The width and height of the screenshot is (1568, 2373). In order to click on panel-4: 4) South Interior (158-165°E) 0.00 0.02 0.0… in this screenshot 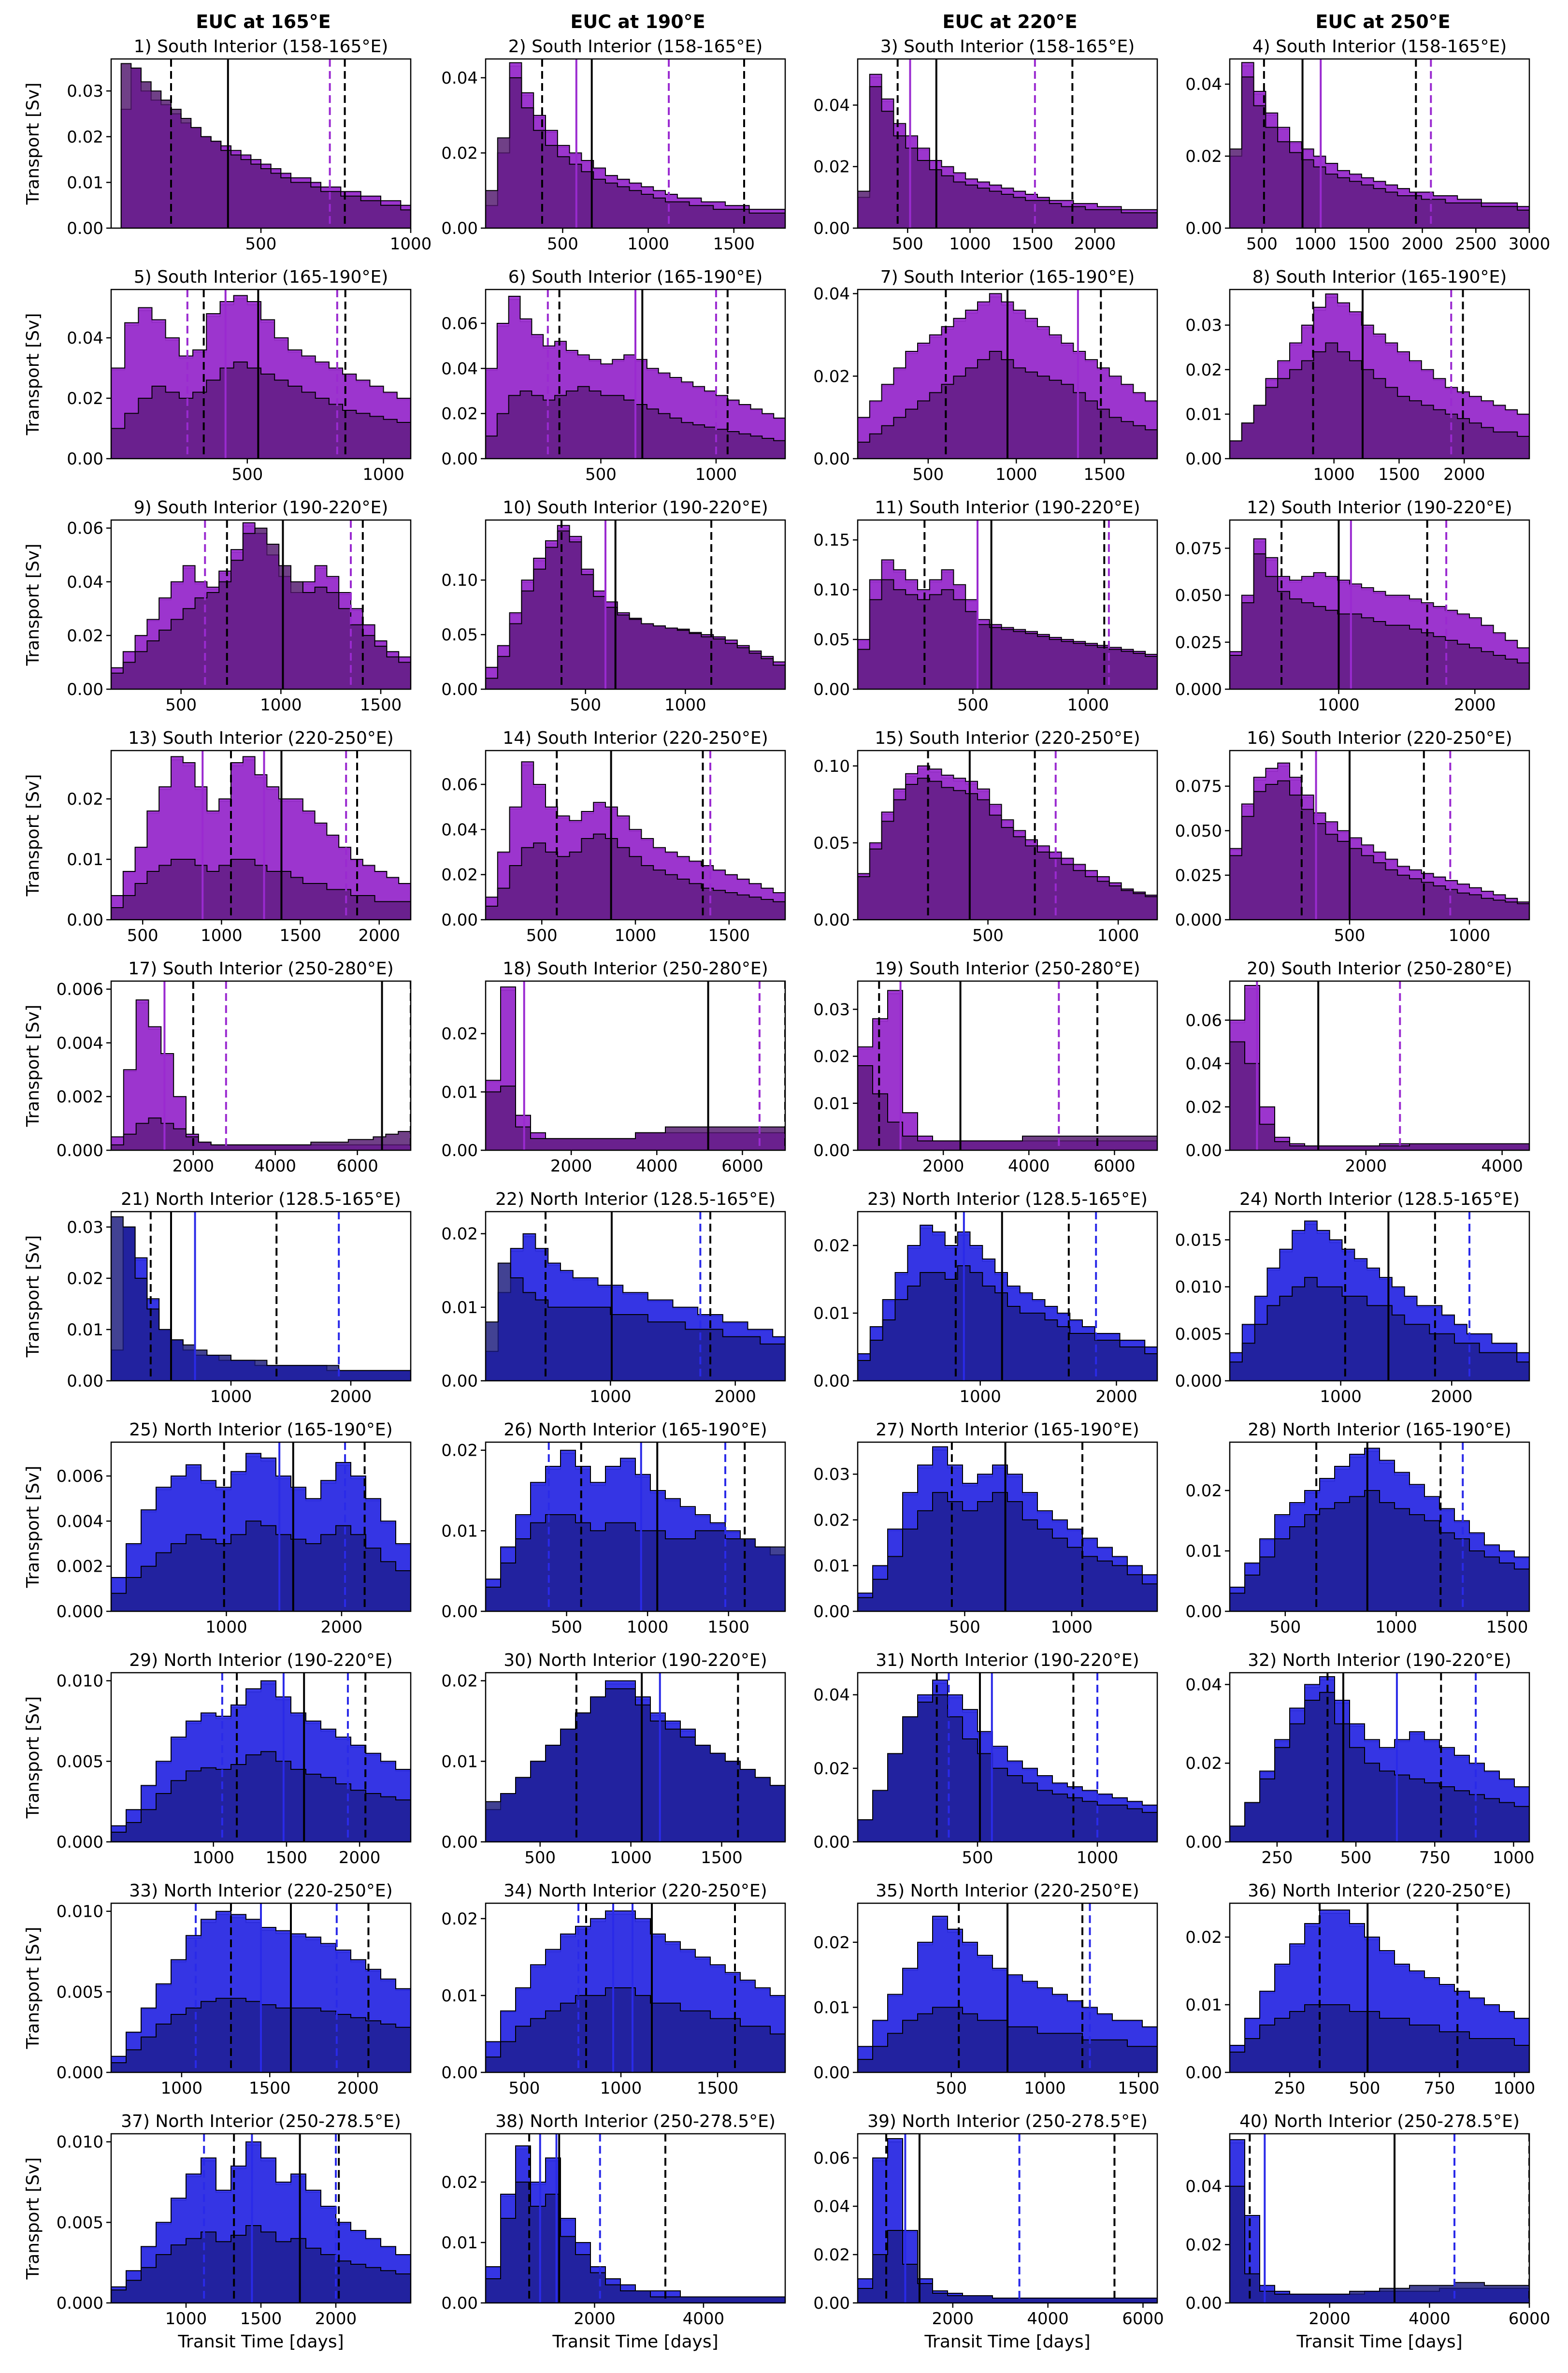, I will do `click(1367, 145)`.